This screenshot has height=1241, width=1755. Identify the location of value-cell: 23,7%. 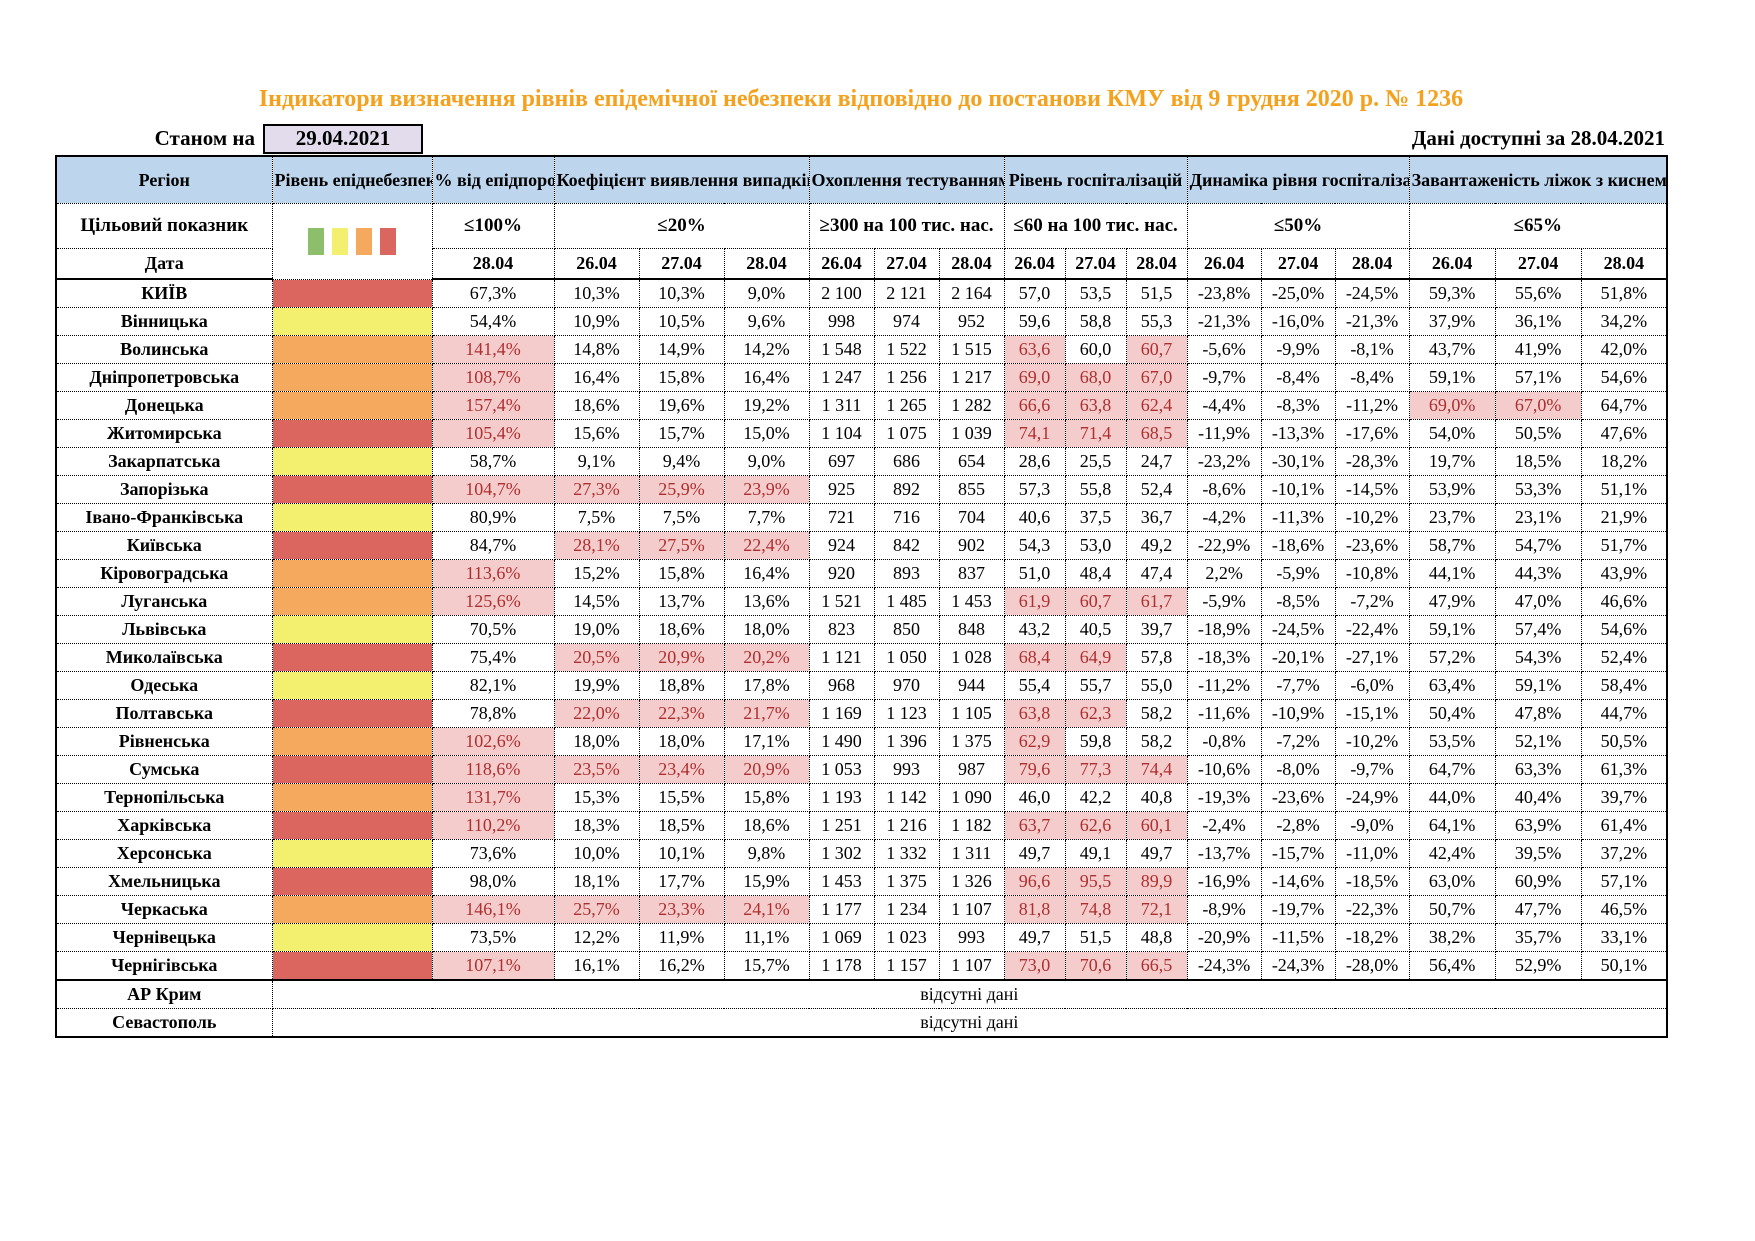
(1452, 517).